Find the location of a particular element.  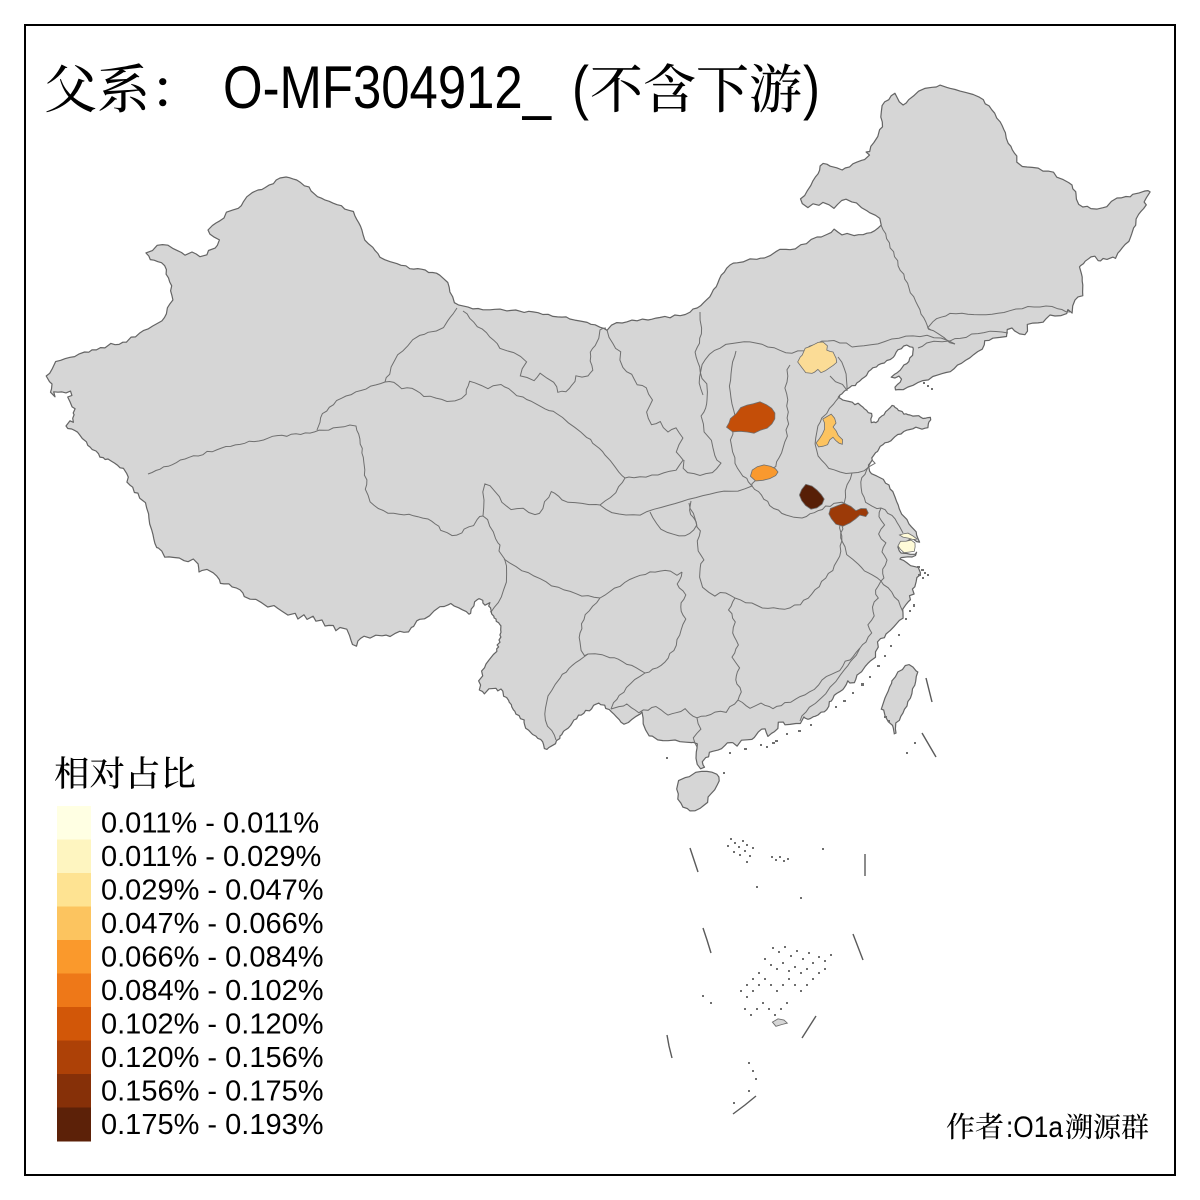

svg-text: 0.175% - 0.193% is located at coordinates (212, 1125).